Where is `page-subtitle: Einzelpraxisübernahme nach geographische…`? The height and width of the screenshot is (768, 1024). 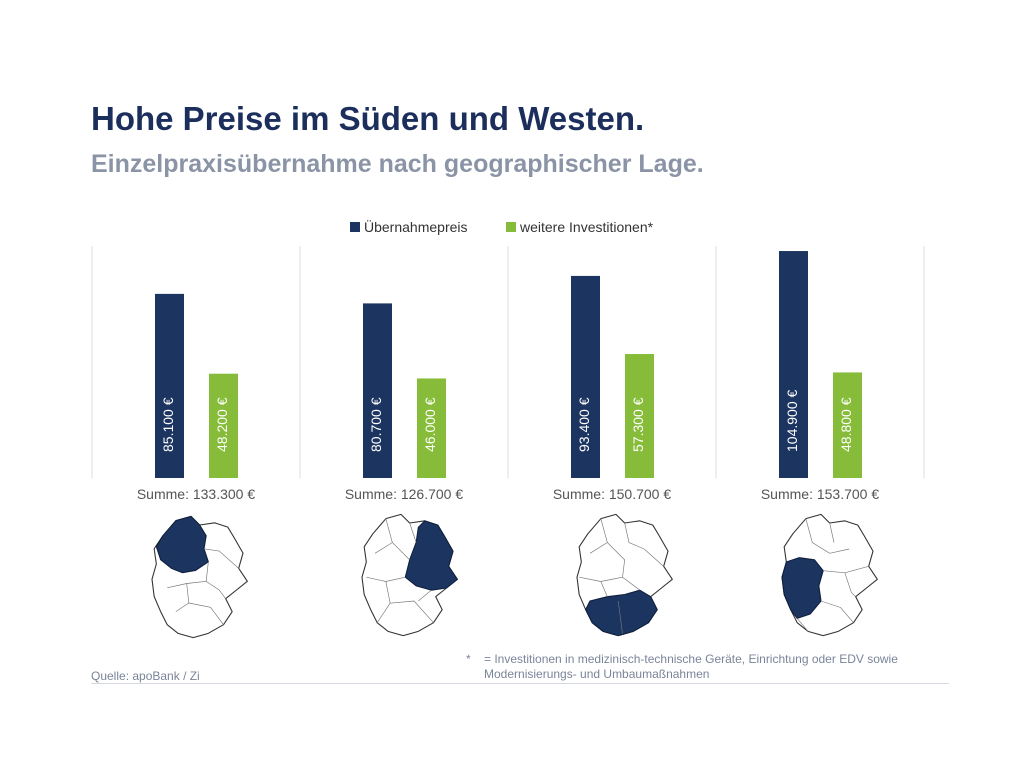 page-subtitle: Einzelpraxisübernahme nach geographische… is located at coordinates (397, 164).